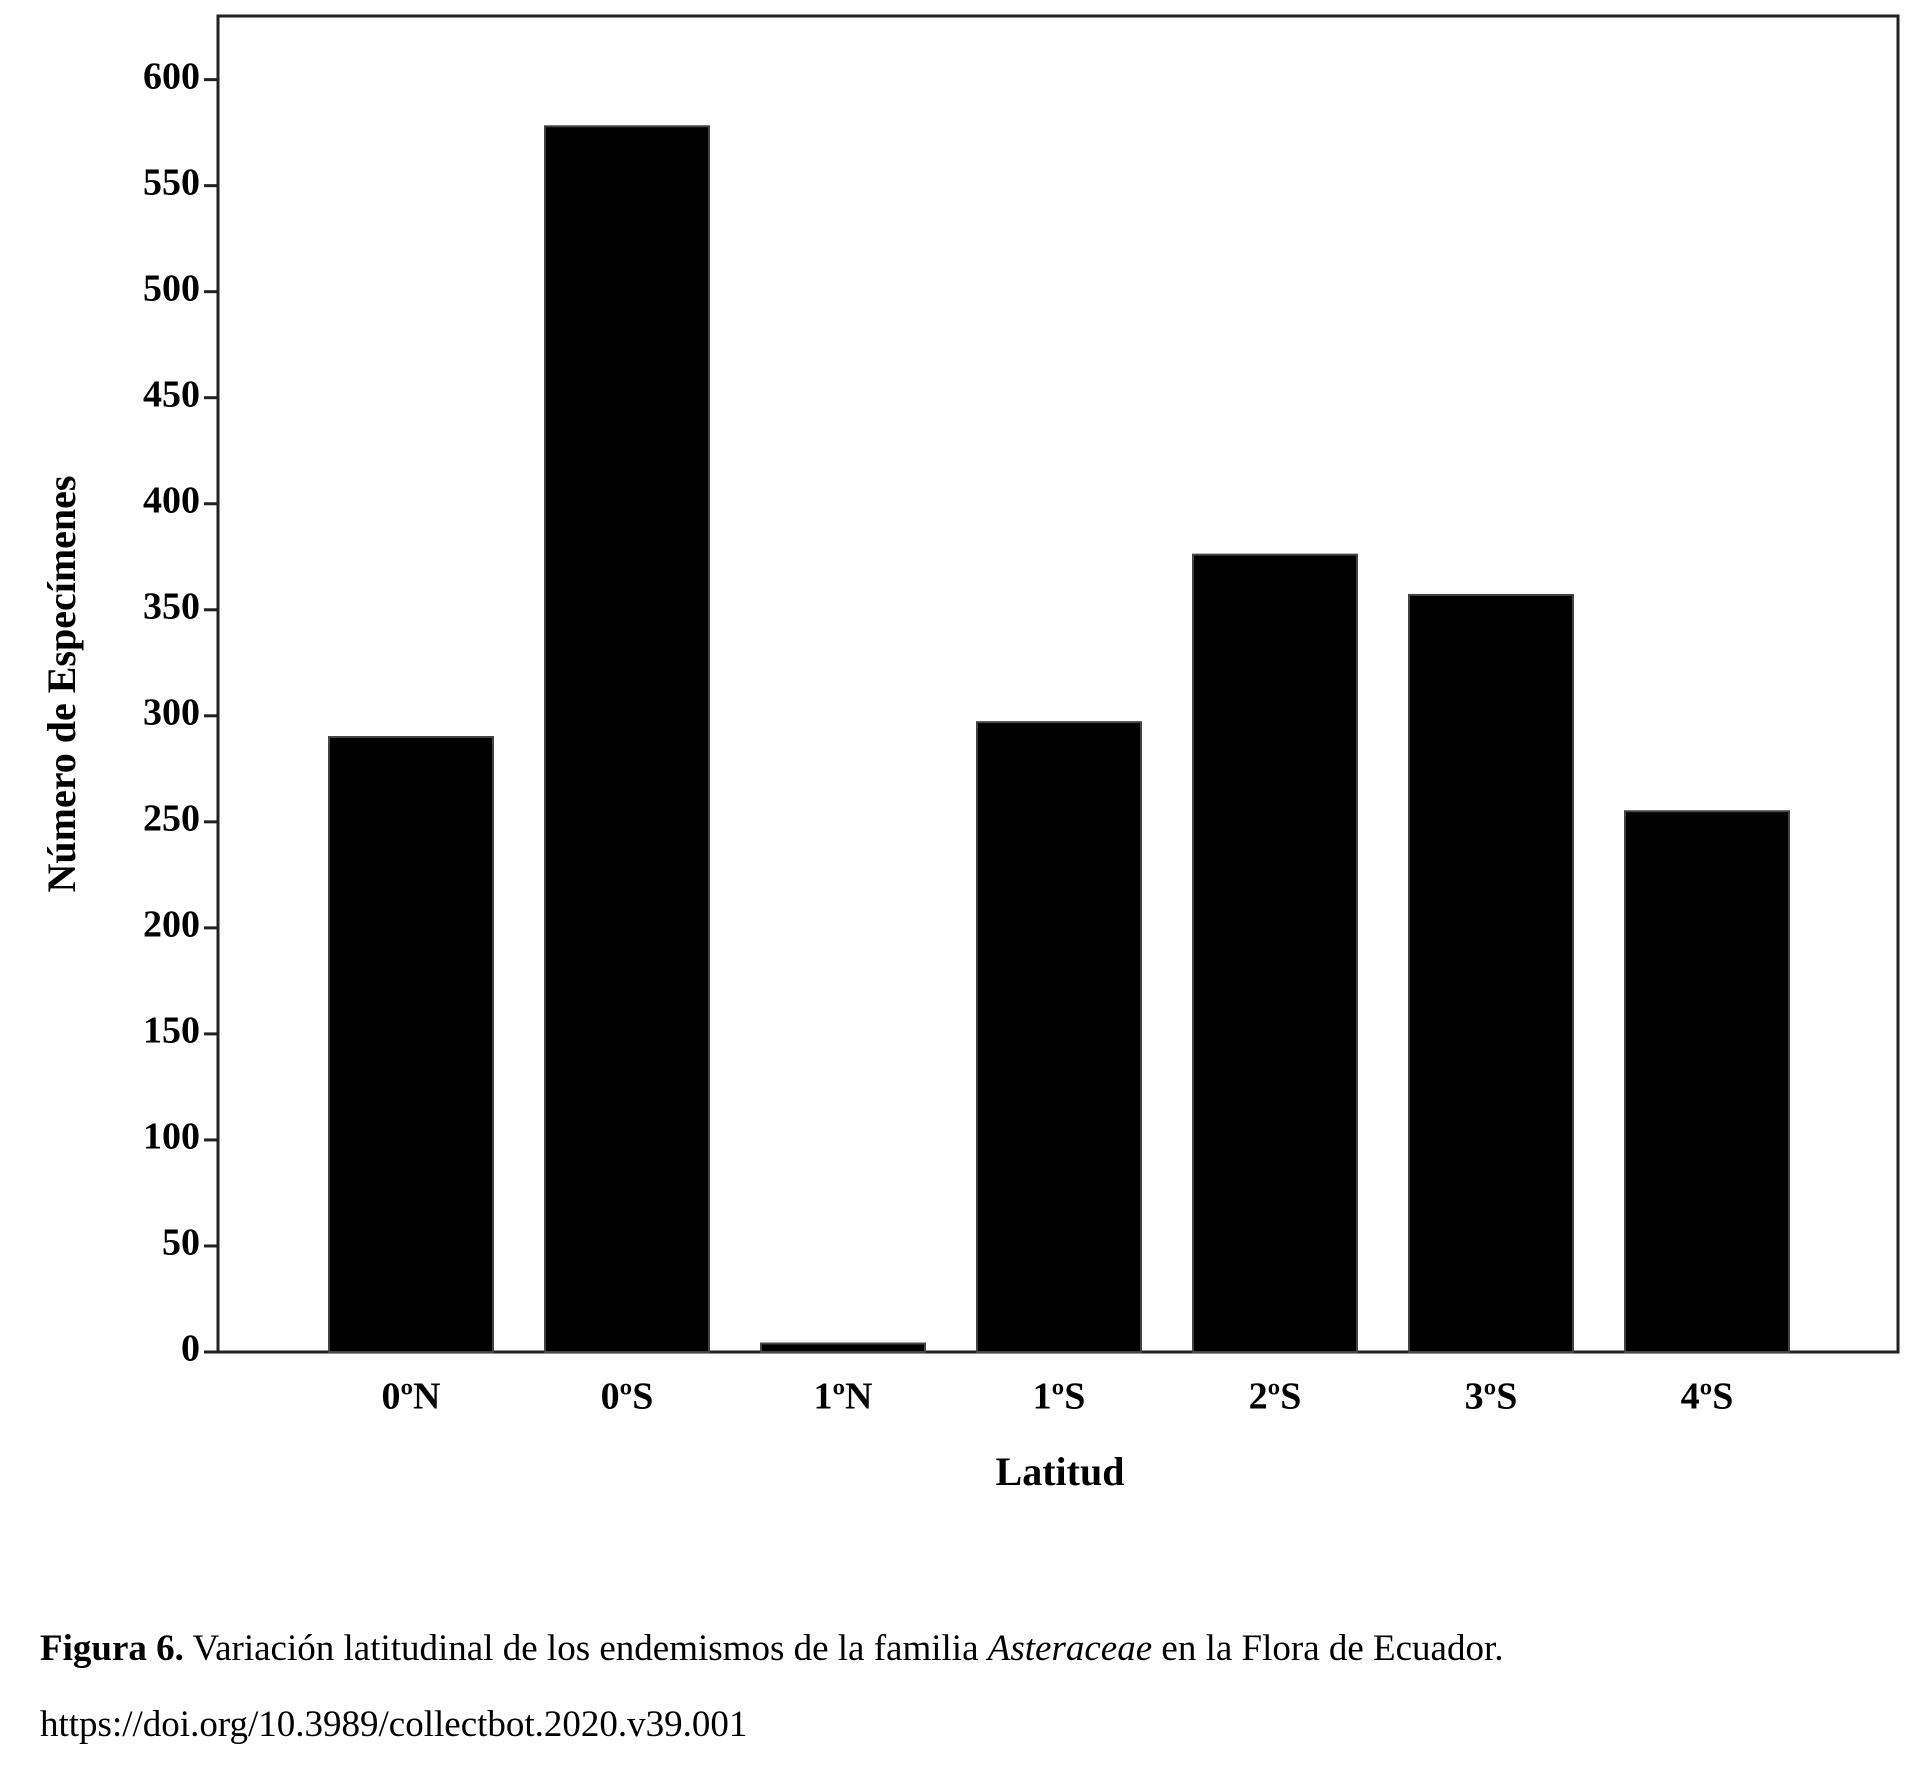 Image resolution: width=1923 pixels, height=1778 pixels. Describe the element at coordinates (190, 1349) in the screenshot. I see `y-tick-label: 0` at that location.